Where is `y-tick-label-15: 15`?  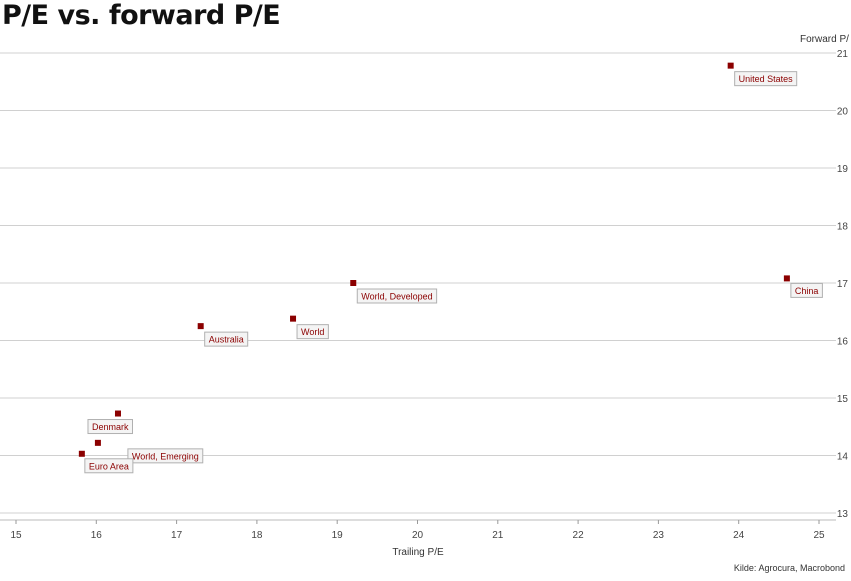 y-tick-label-15: 15 is located at coordinates (843, 399).